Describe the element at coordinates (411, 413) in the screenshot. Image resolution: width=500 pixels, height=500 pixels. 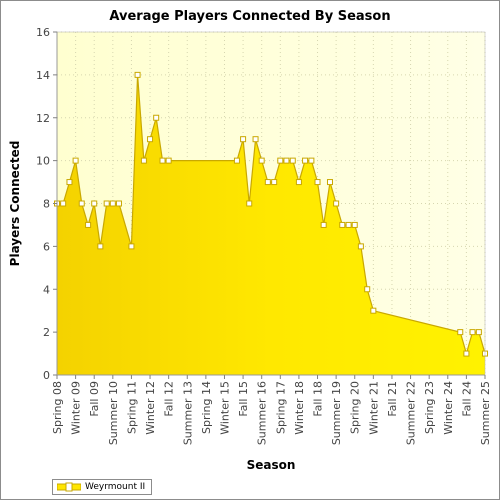
I see `x-tick-label: Summer 22` at that location.